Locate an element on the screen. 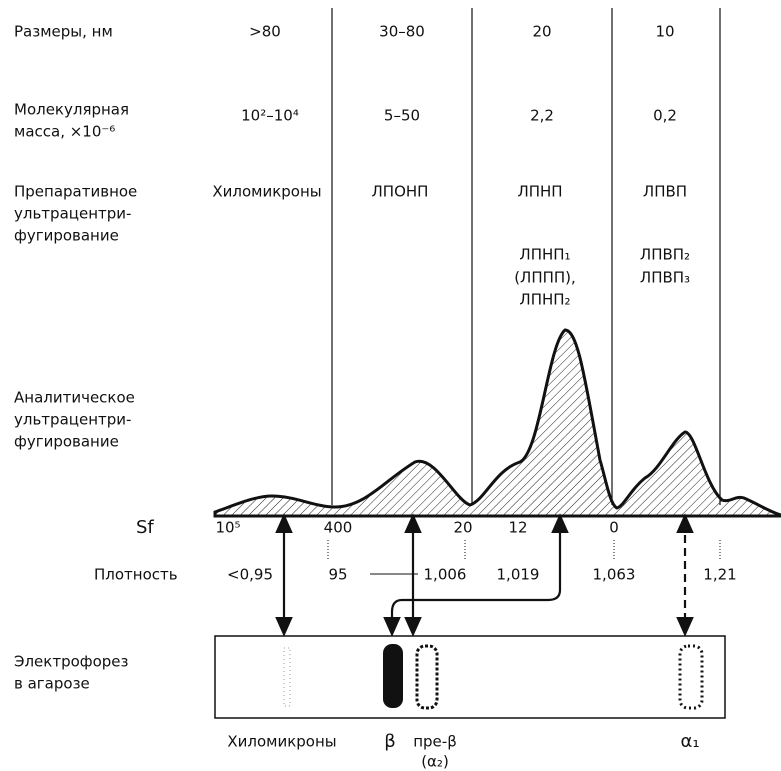 The height and width of the screenshot is (771, 781). prep-class: Хиломикроны is located at coordinates (266, 192).